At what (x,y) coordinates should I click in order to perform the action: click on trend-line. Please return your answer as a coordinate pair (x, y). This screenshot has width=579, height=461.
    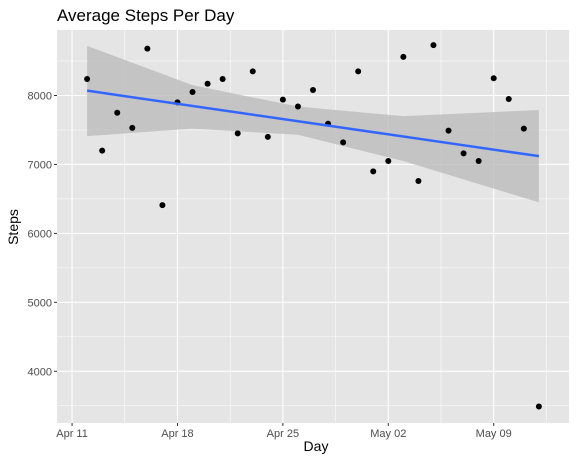
    Looking at the image, I should click on (313, 123).